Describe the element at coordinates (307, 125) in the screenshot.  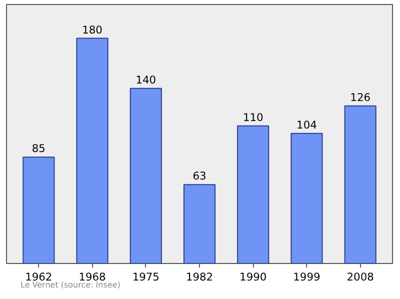
I see `data-label: 104` at that location.